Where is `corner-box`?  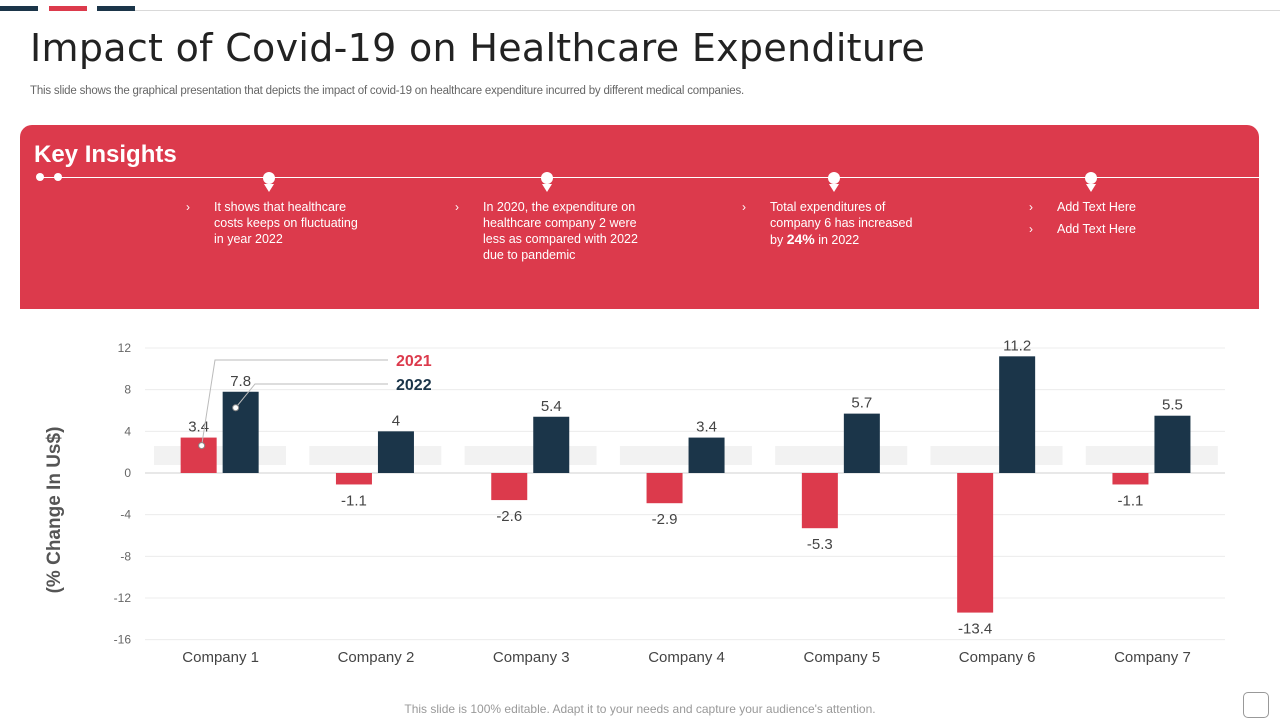 corner-box is located at coordinates (1256, 705).